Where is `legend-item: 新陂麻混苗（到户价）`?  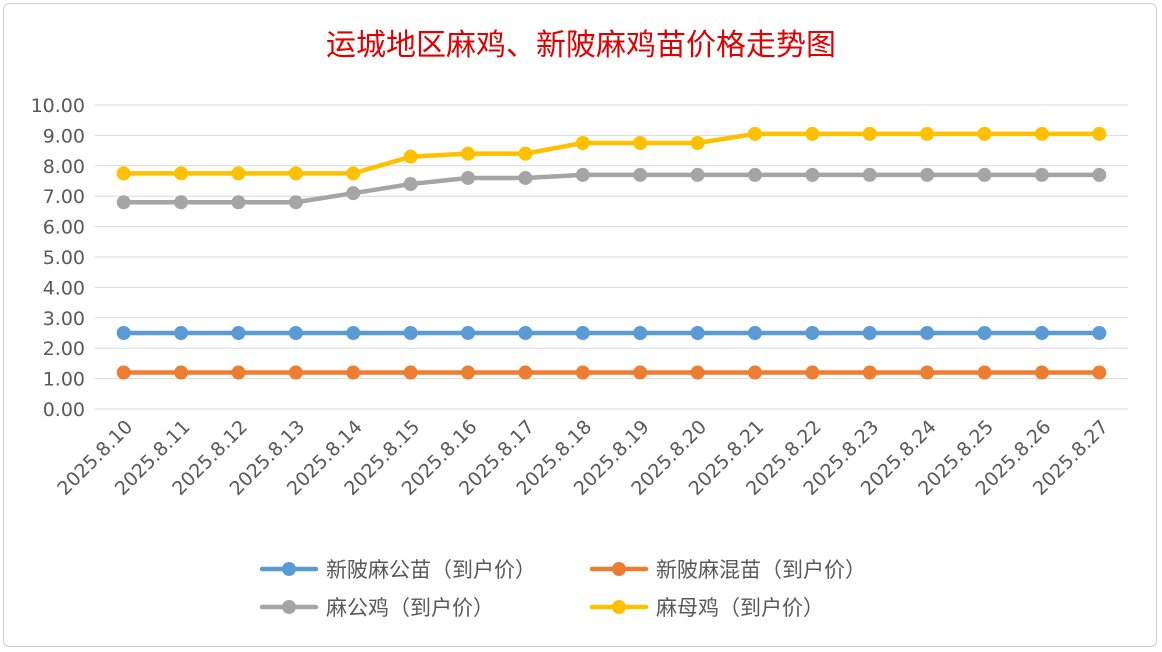
legend-item: 新陂麻混苗（到户价） is located at coordinates (727, 570).